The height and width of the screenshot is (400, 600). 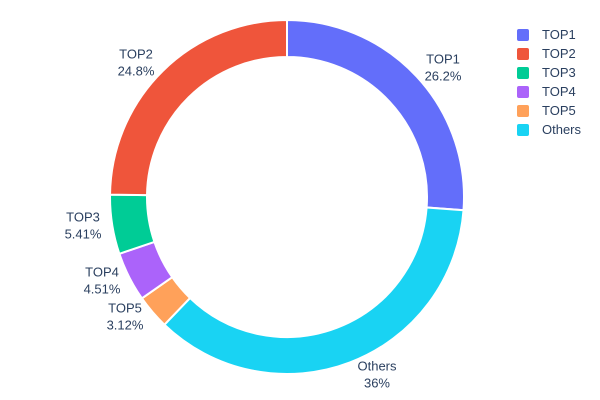 I want to click on legend-label: Others, so click(x=562, y=129).